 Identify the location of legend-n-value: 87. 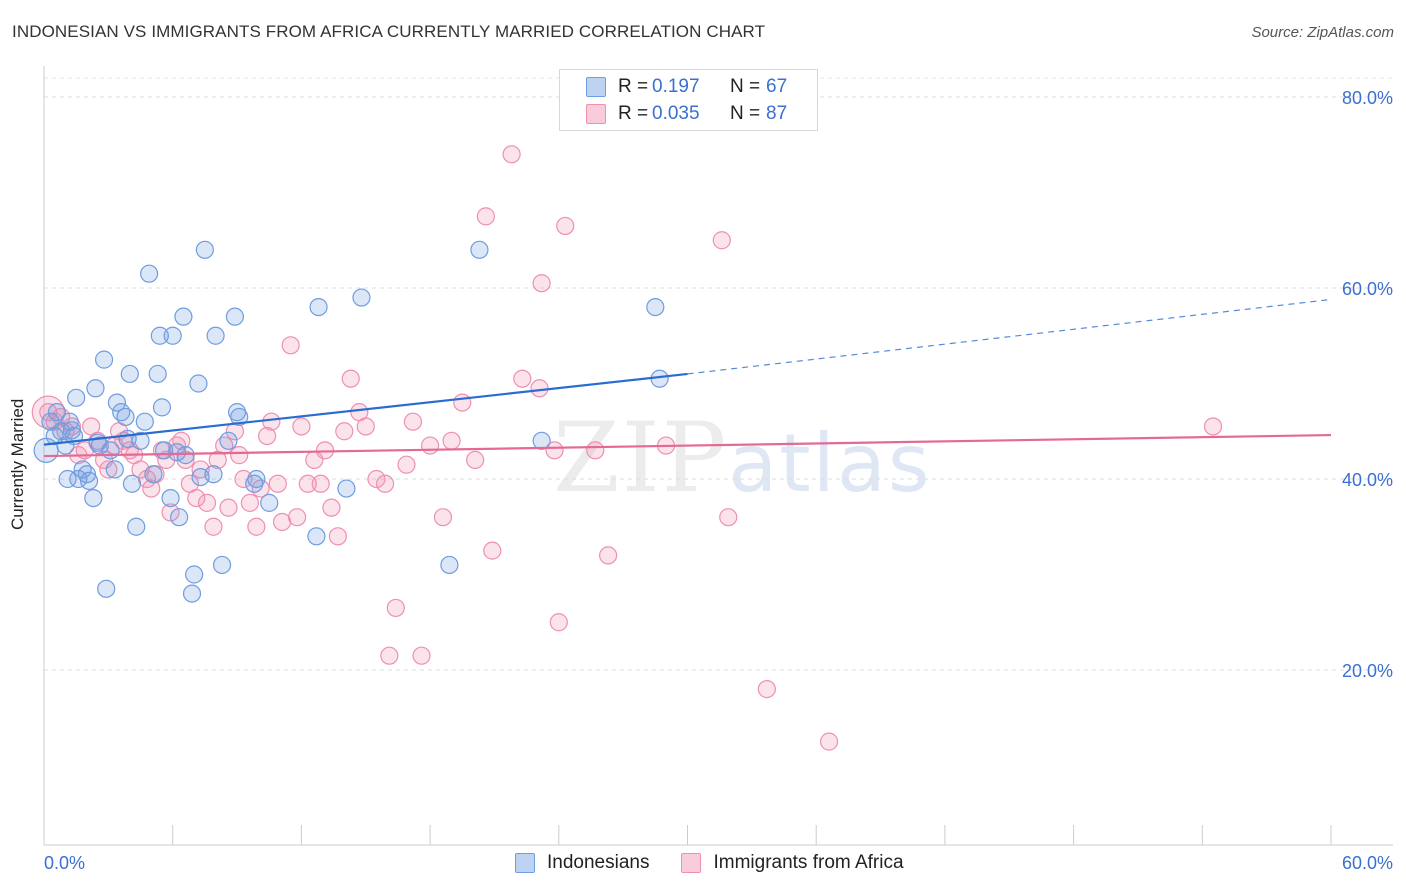
(777, 113).